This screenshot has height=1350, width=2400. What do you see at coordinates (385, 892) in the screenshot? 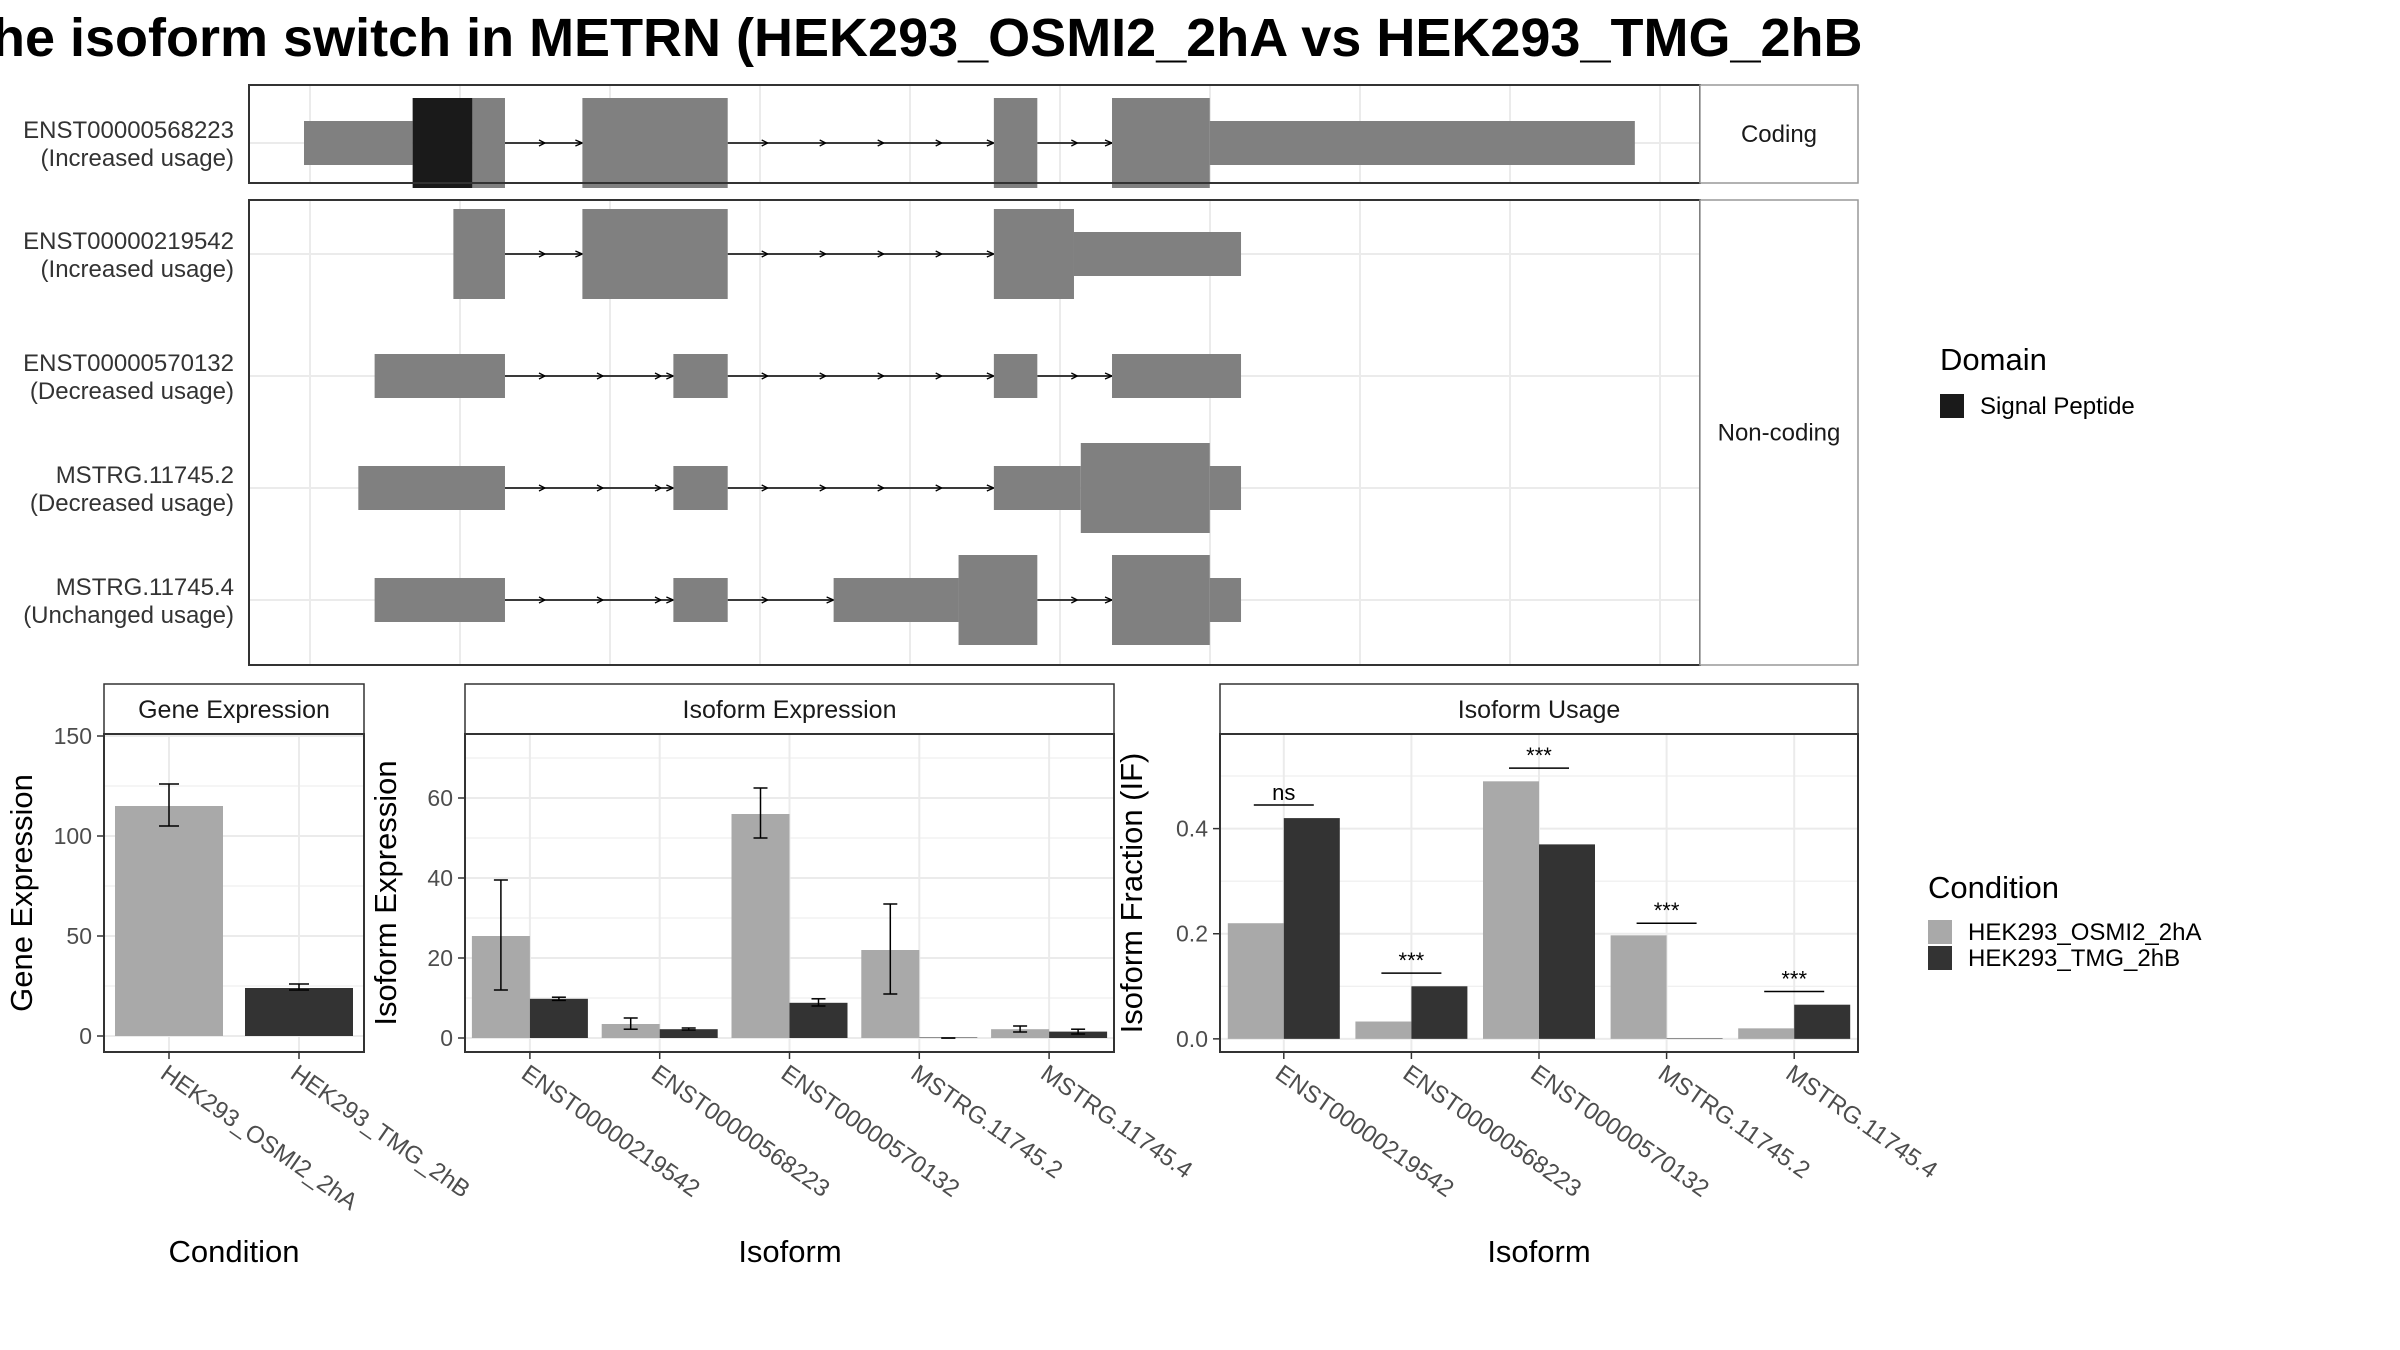
I see `y-axis-title: Isoform Expression` at bounding box center [385, 892].